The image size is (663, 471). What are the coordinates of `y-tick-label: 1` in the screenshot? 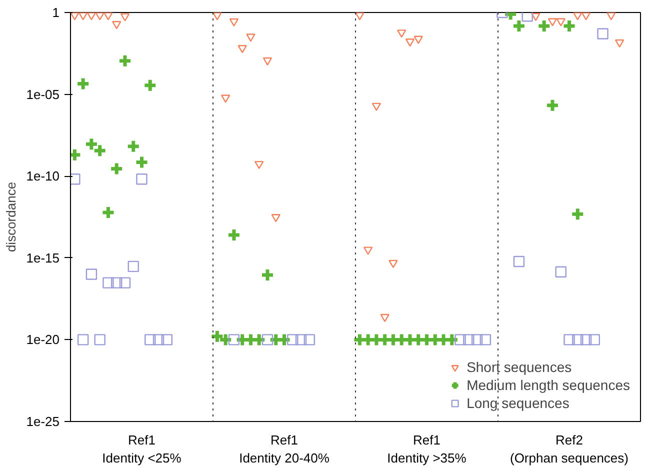 It's located at (56, 12).